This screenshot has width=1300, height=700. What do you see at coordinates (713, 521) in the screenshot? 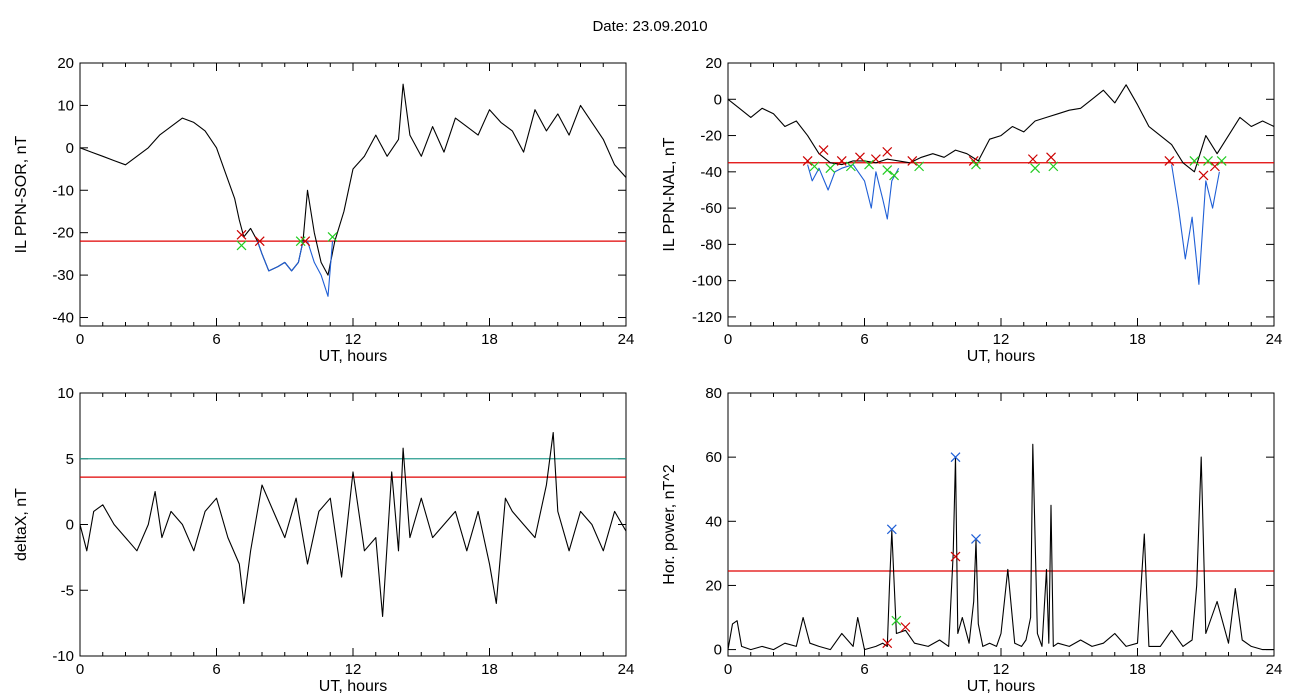
I see `y-tick-label: 40` at bounding box center [713, 521].